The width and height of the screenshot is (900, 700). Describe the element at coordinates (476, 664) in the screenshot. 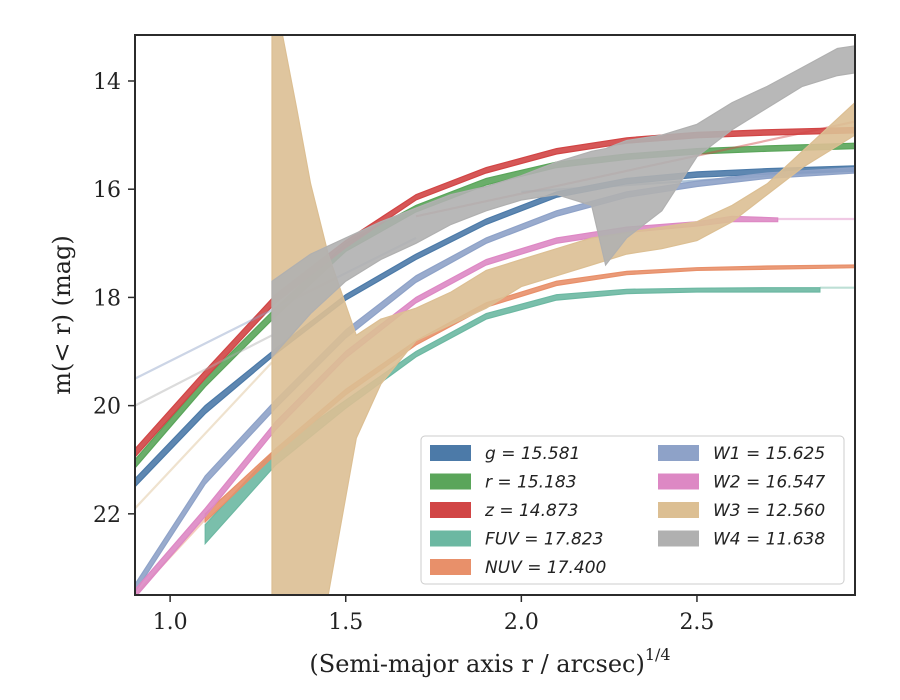

I see `x-axis-title-main: (Semi-major axis r / arcsec)` at that location.